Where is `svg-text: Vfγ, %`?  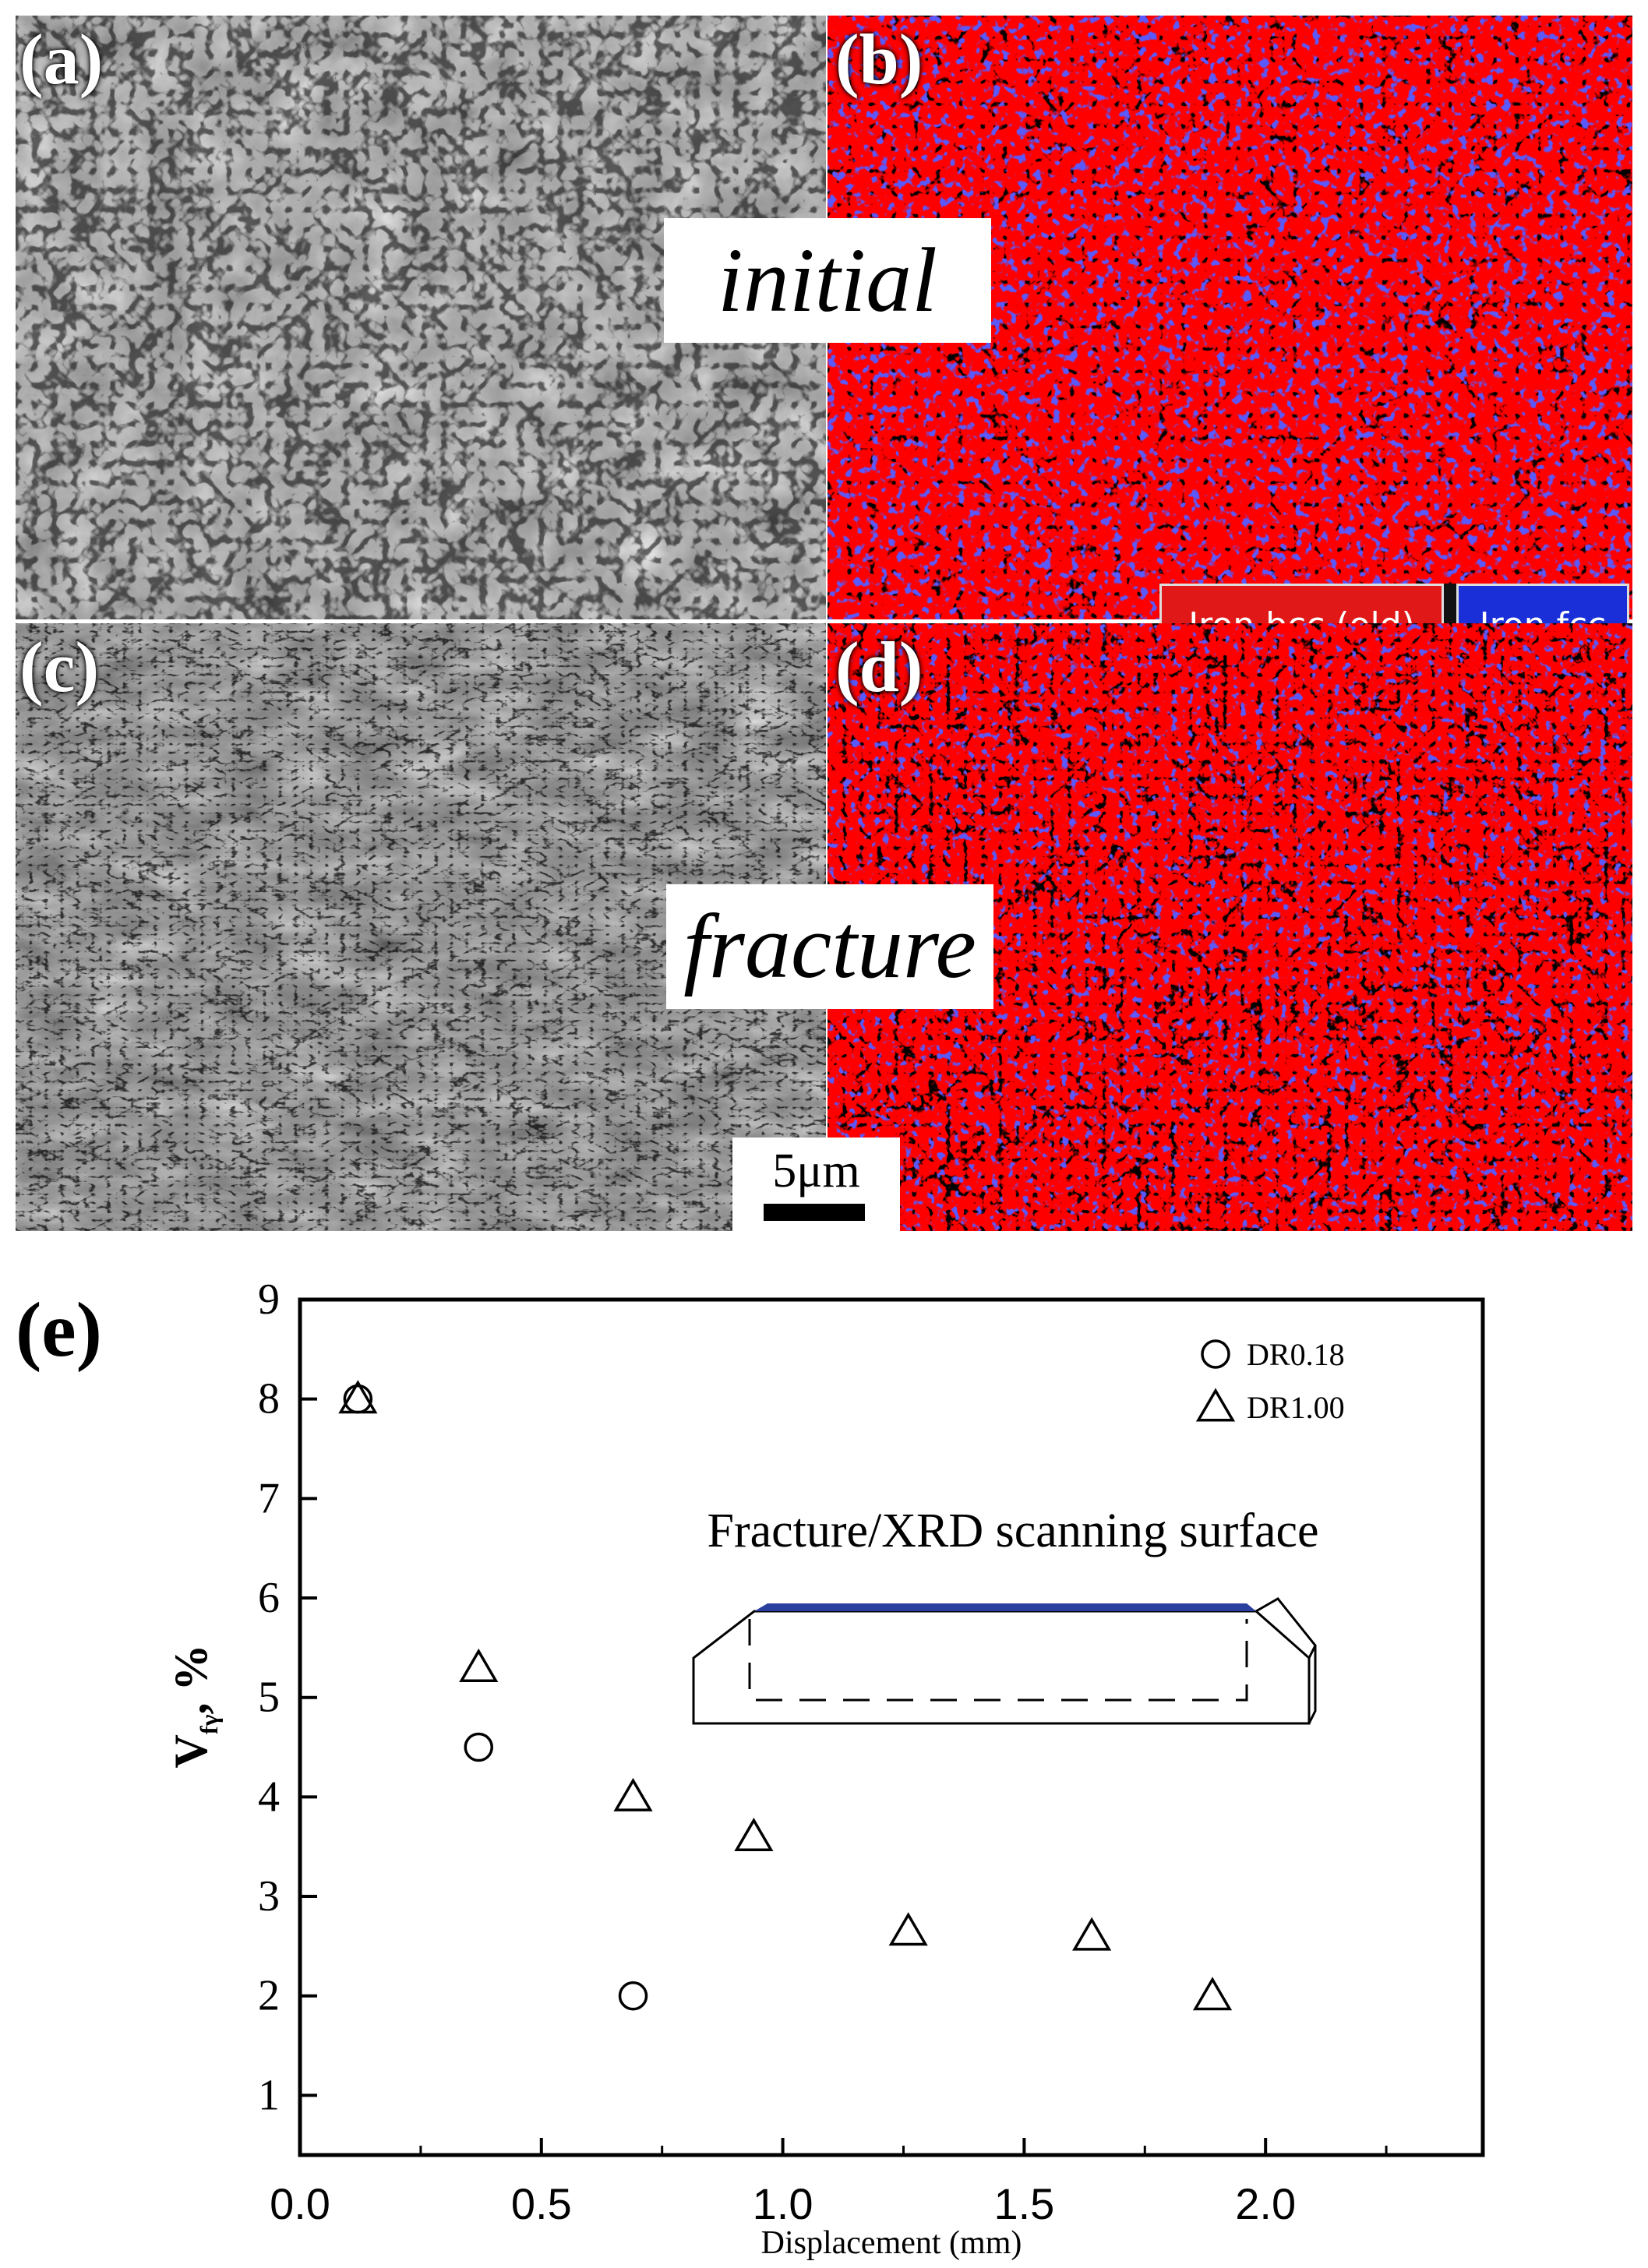 svg-text: Vfγ, % is located at coordinates (194, 1707).